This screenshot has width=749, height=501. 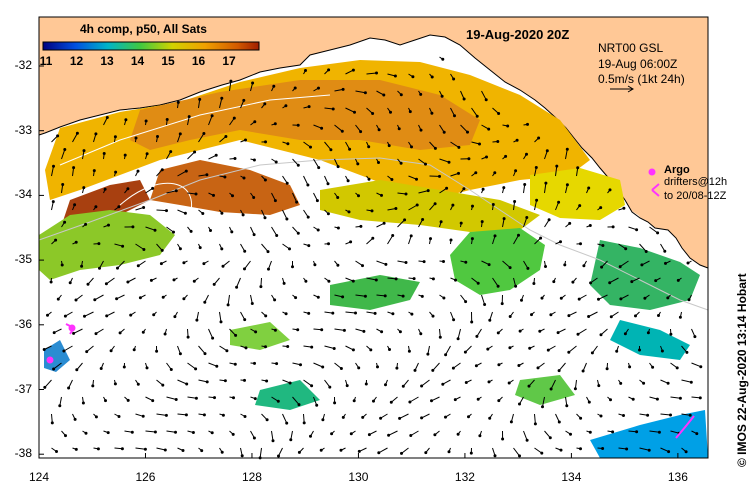 I want to click on current-vector, so click(x=687, y=381).